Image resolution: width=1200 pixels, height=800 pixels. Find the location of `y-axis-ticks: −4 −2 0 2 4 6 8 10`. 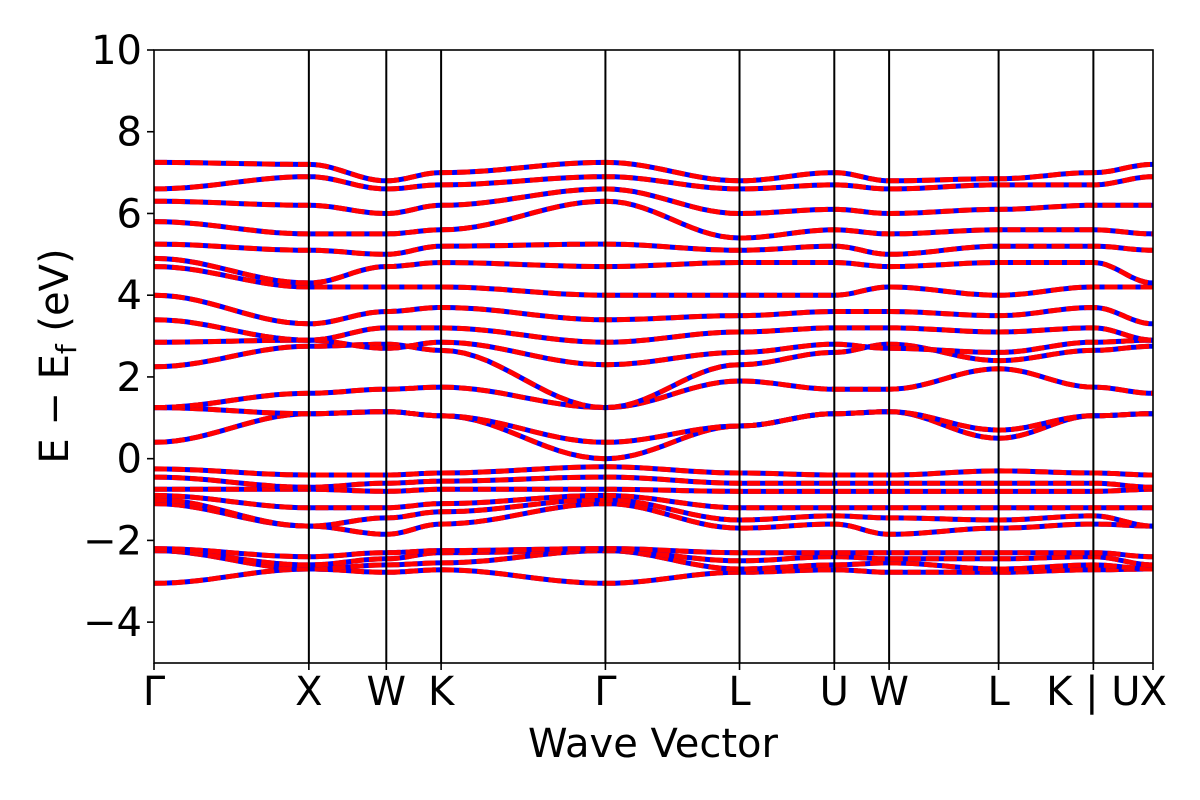

y-axis-ticks: −4 −2 0 2 4 6 8 10 is located at coordinates (118, 337).